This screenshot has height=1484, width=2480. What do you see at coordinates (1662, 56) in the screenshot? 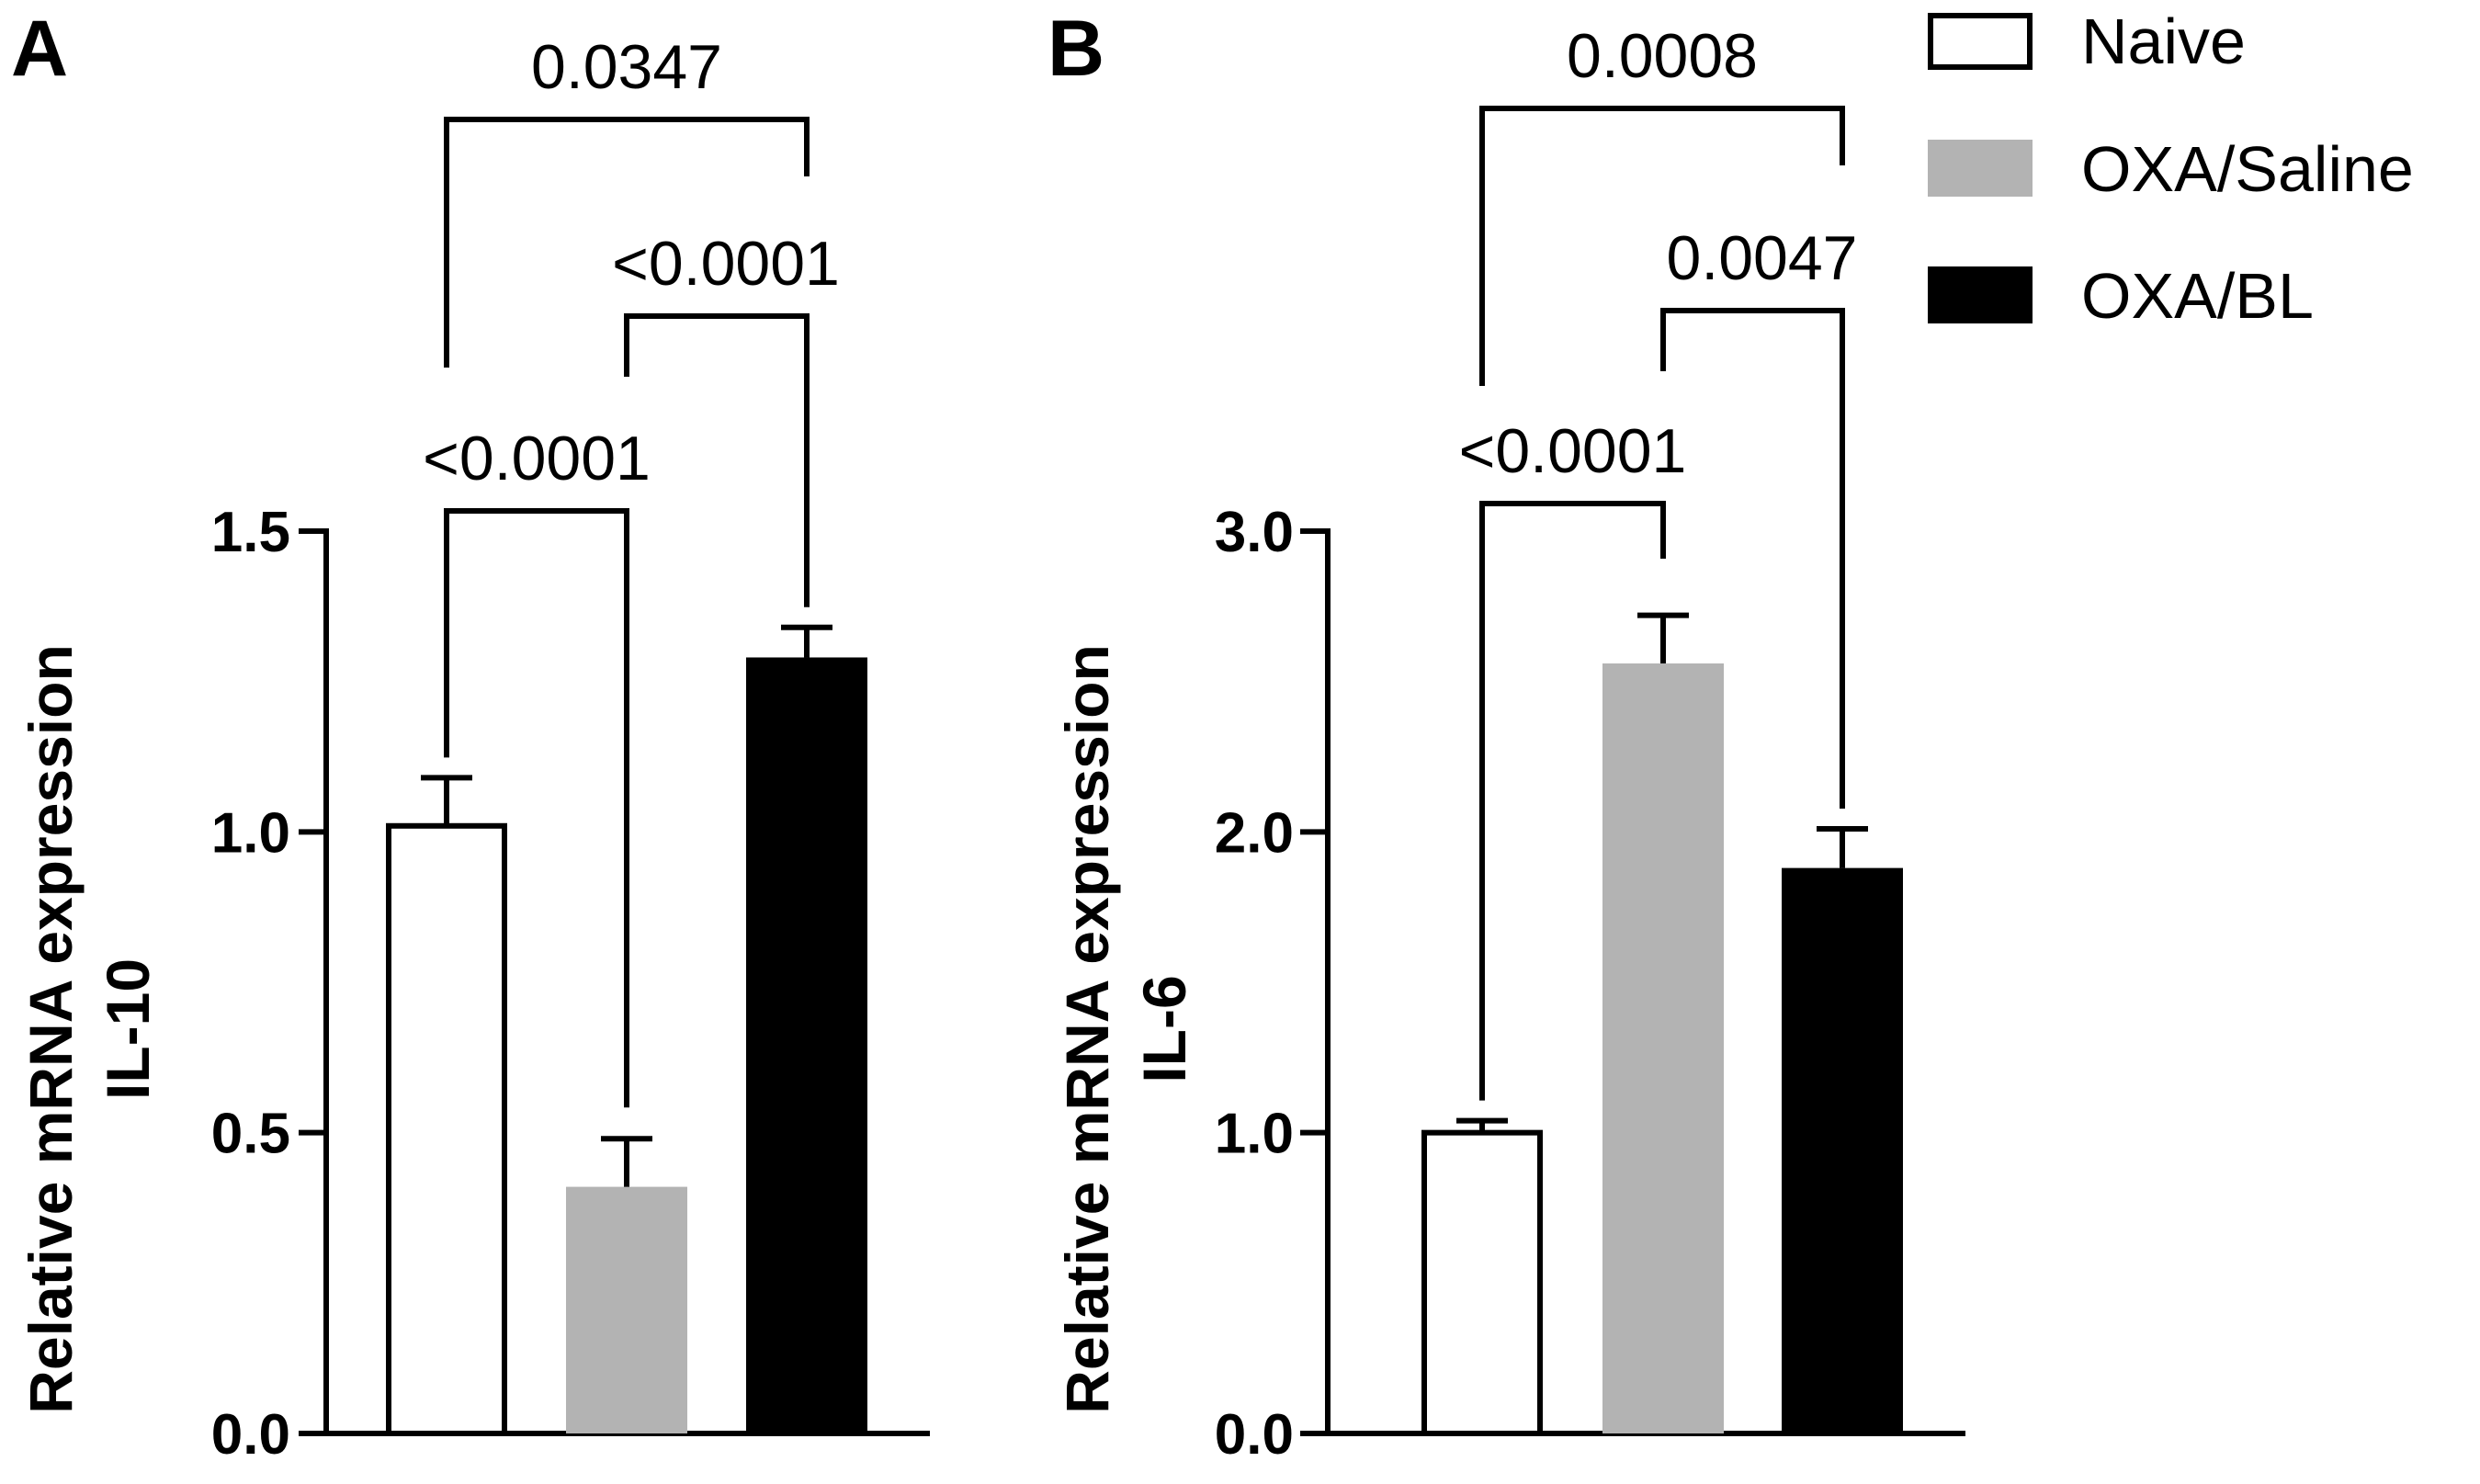
I see `panel-b-p-value-2: 0.0008` at bounding box center [1662, 56].